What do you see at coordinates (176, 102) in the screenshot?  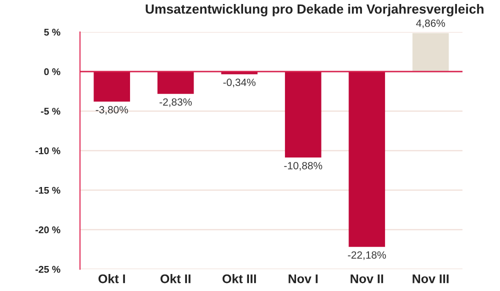 I see `data-label: -2,83%` at bounding box center [176, 102].